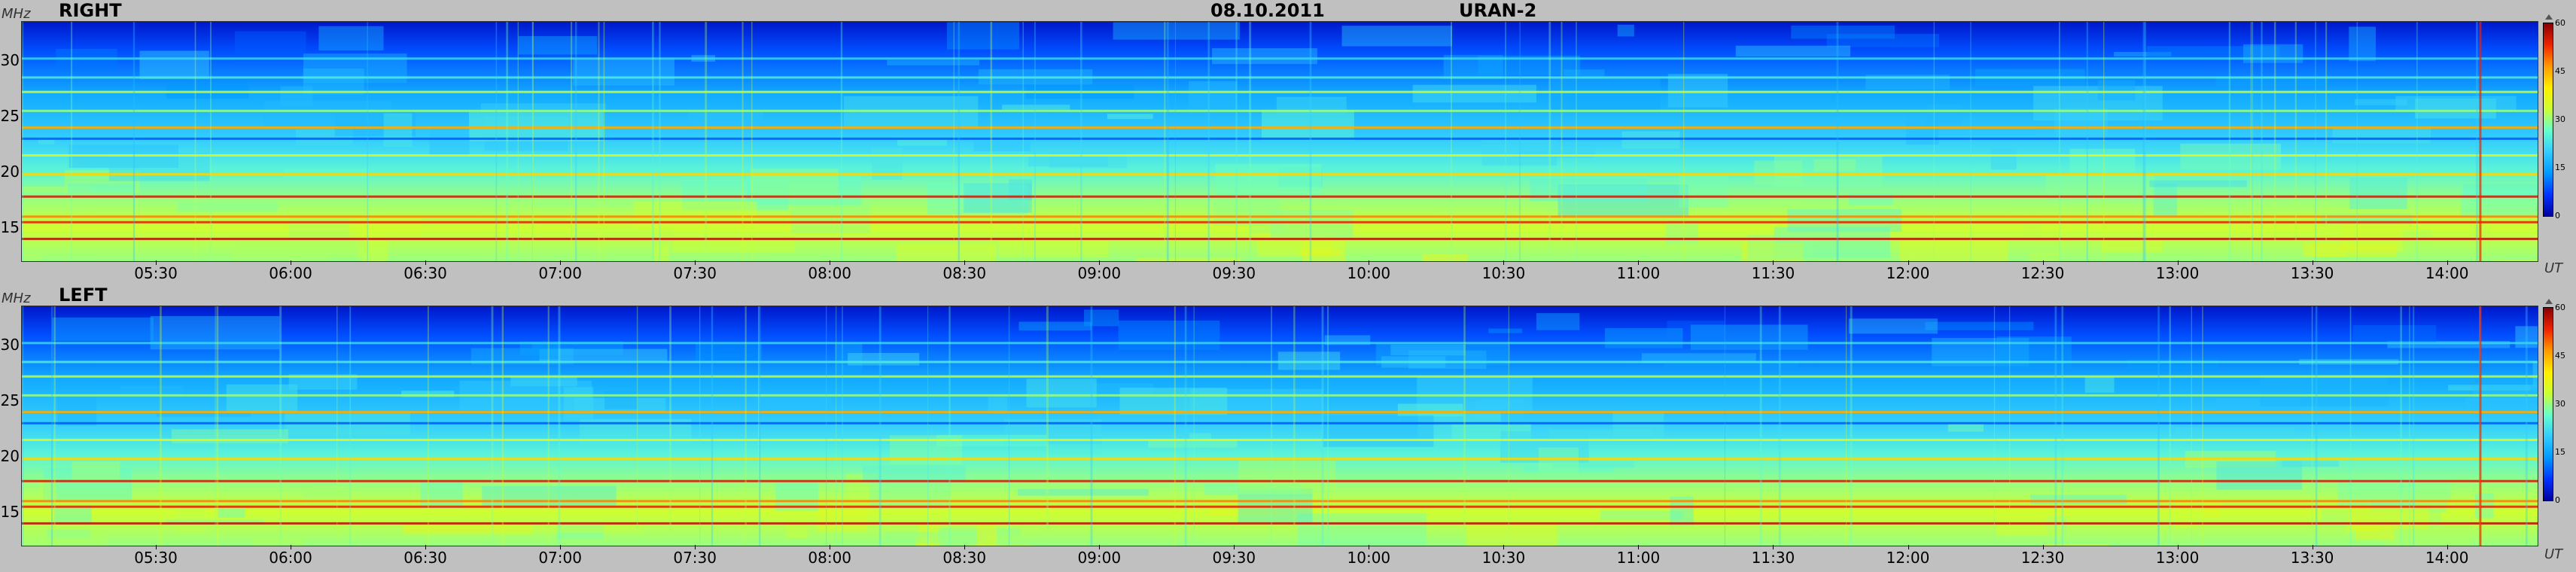 This screenshot has height=572, width=2576. Describe the element at coordinates (2554, 268) in the screenshot. I see `x-axis-unit: UT` at that location.